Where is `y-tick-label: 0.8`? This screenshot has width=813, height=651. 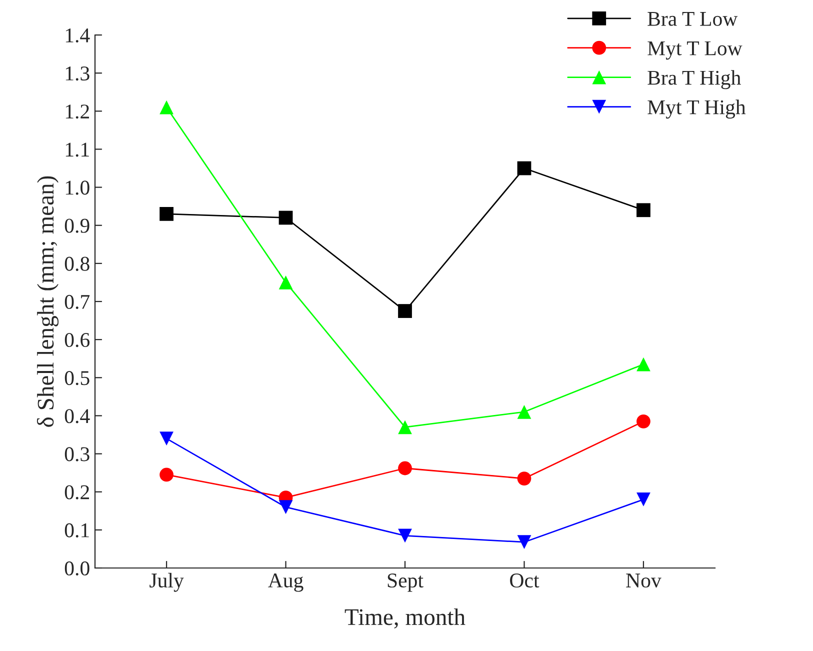 y-tick-label: 0.8 is located at coordinates (77, 263).